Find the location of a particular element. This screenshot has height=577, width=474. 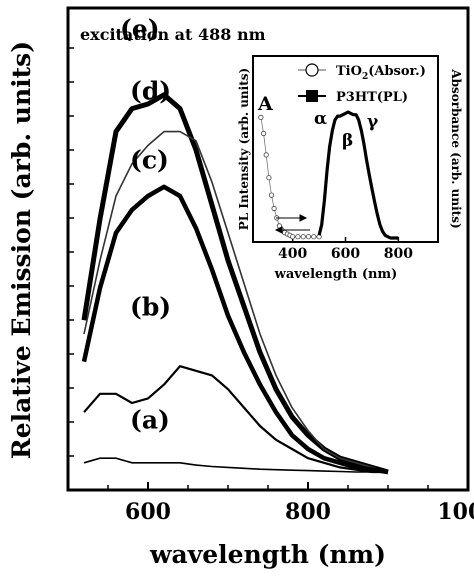

inset-x-tick-label: 400 is located at coordinates (292, 254).